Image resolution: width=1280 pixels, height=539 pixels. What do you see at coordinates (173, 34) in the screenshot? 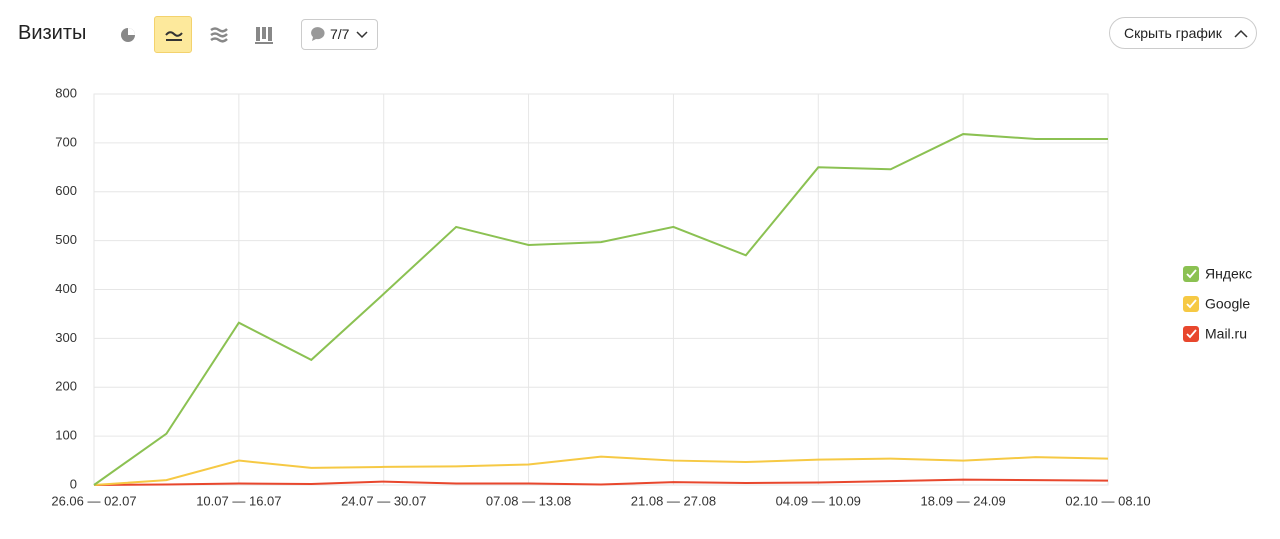
I see `line-button` at bounding box center [173, 34].